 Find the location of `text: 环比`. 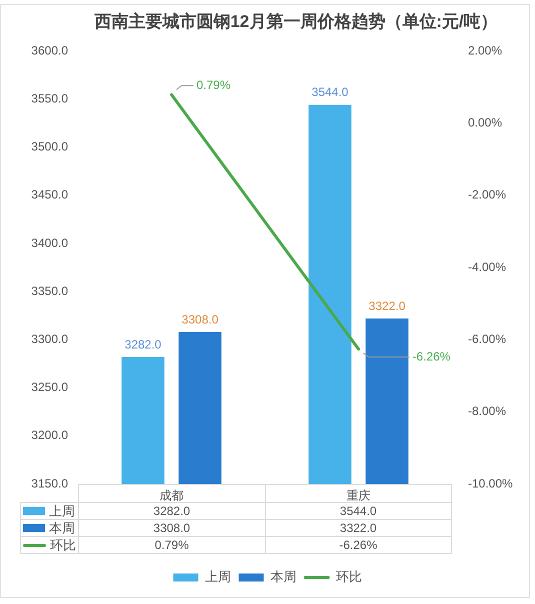

text: 环比 is located at coordinates (349, 576).